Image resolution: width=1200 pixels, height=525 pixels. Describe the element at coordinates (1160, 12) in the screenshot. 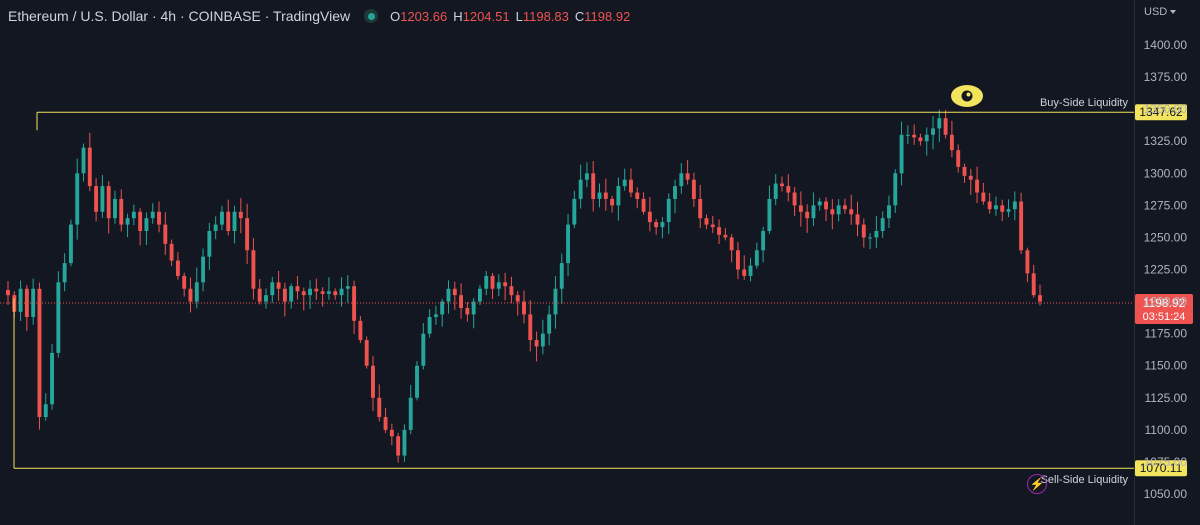

I see `currency-selector: USD` at that location.